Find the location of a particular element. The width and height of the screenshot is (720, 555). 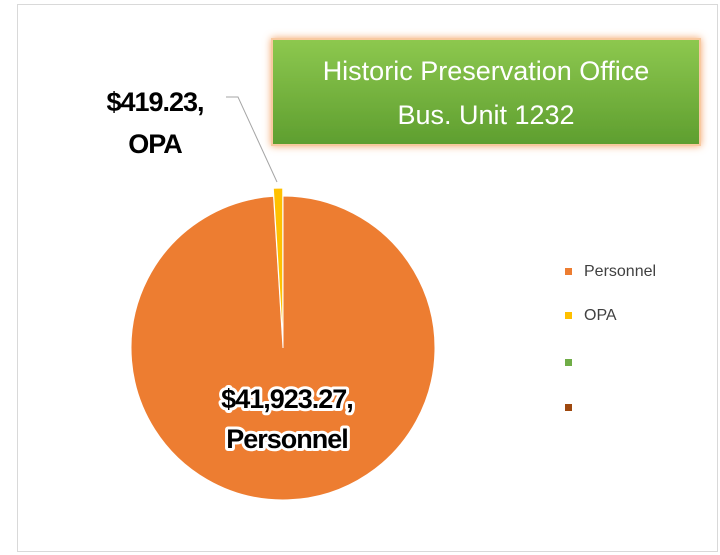

data-label: OPA is located at coordinates (155, 144).